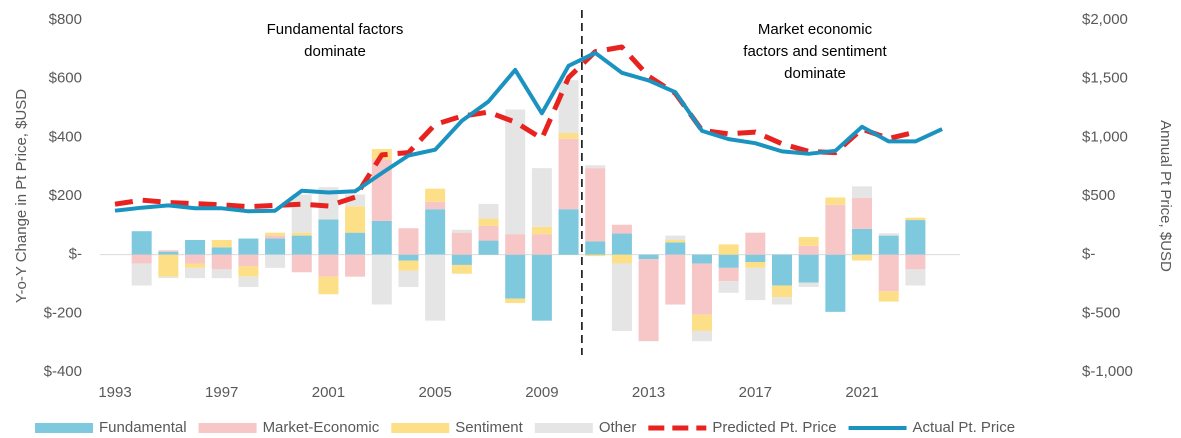  I want to click on legend-label: Fundamental, so click(143, 427).